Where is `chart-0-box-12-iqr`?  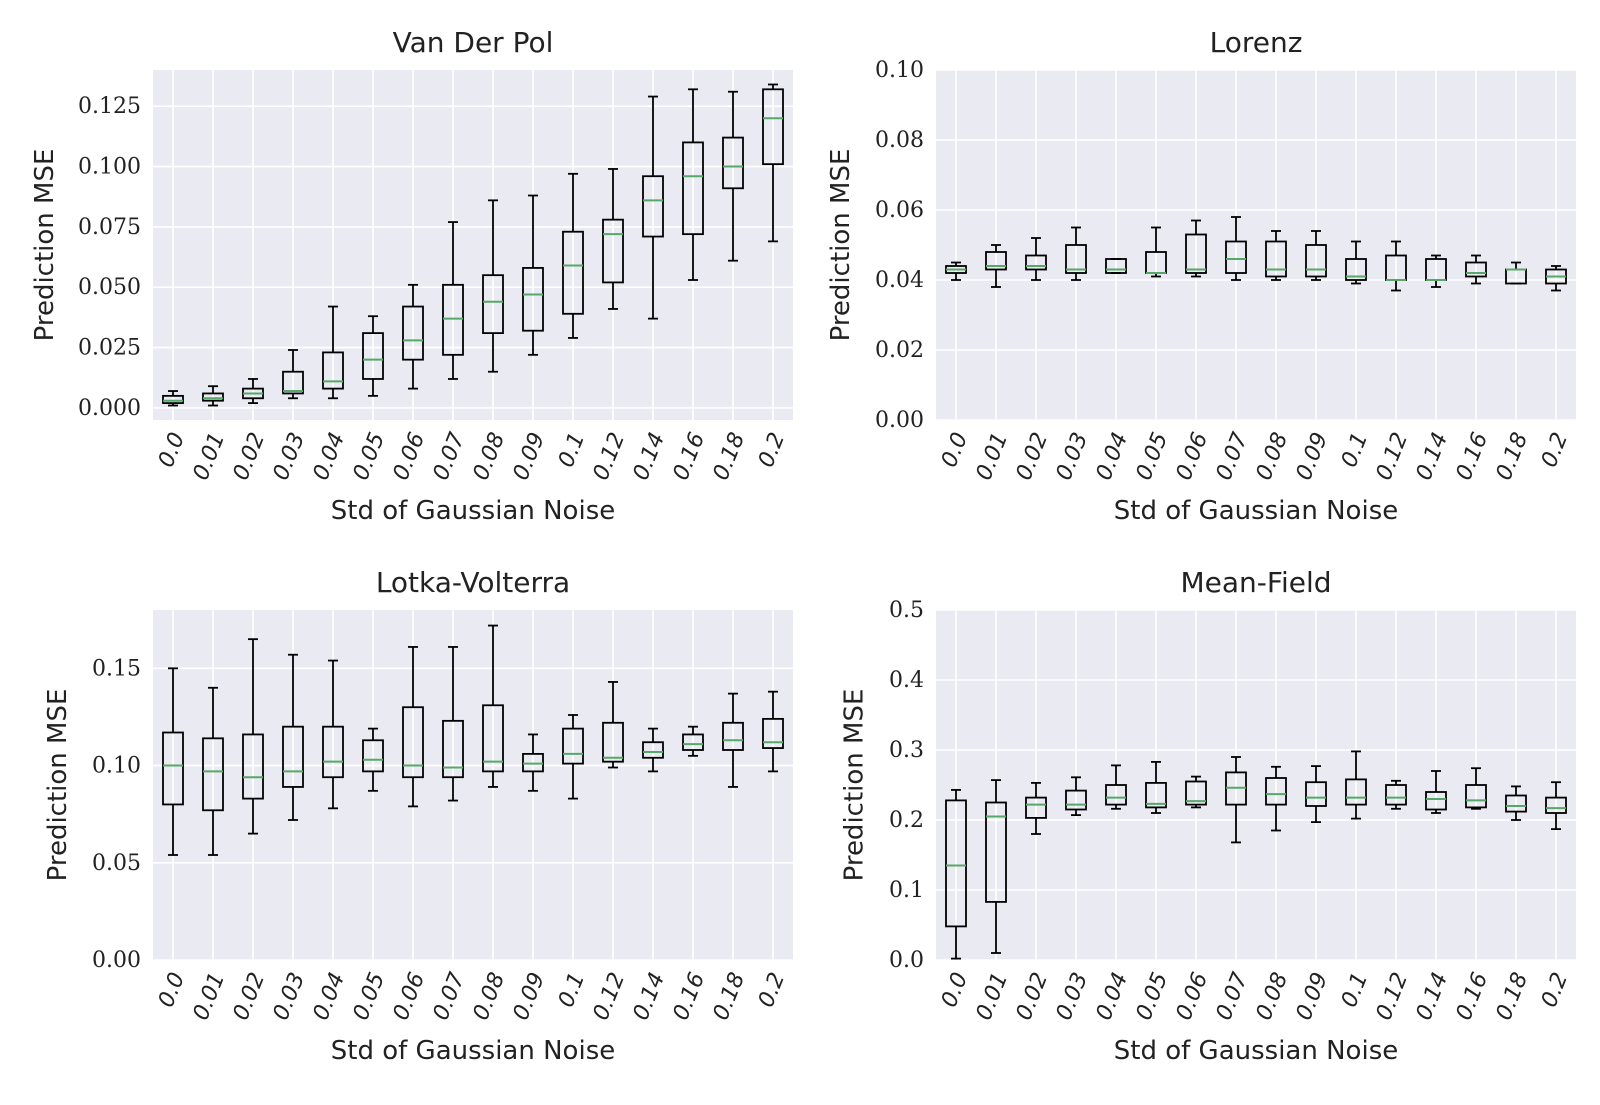 chart-0-box-12-iqr is located at coordinates (653, 206).